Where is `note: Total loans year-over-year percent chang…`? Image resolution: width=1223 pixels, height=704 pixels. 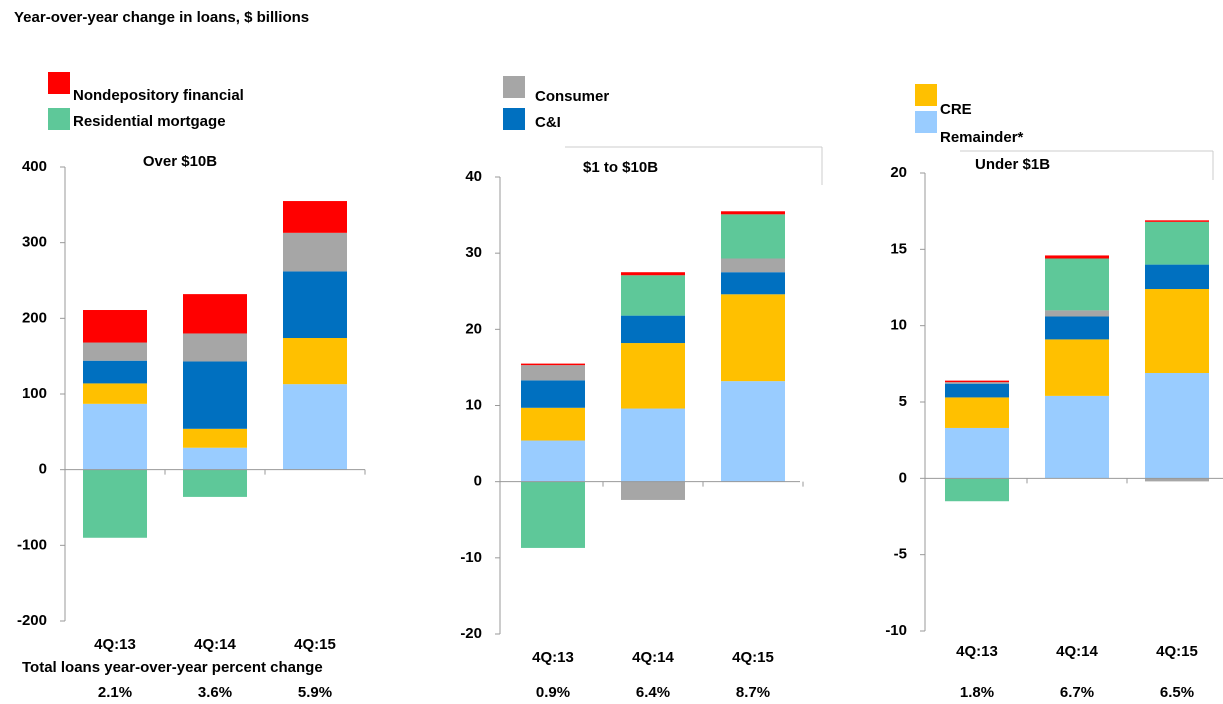 note: Total loans year-over-year percent chang… is located at coordinates (172, 667).